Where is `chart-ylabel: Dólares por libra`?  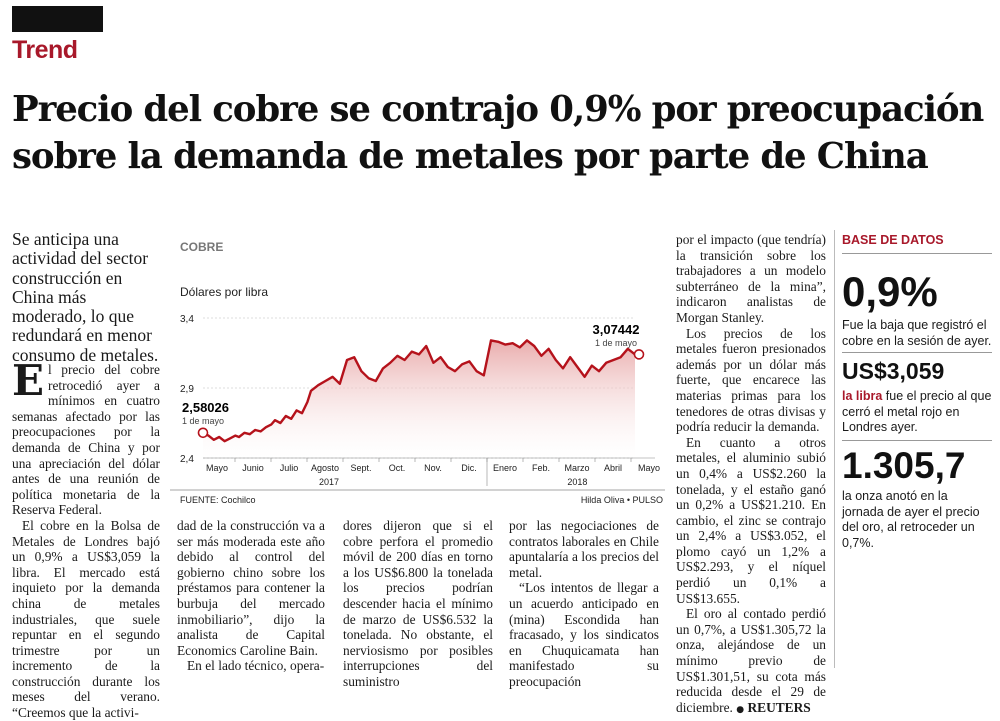 chart-ylabel: Dólares por libra is located at coordinates (224, 292).